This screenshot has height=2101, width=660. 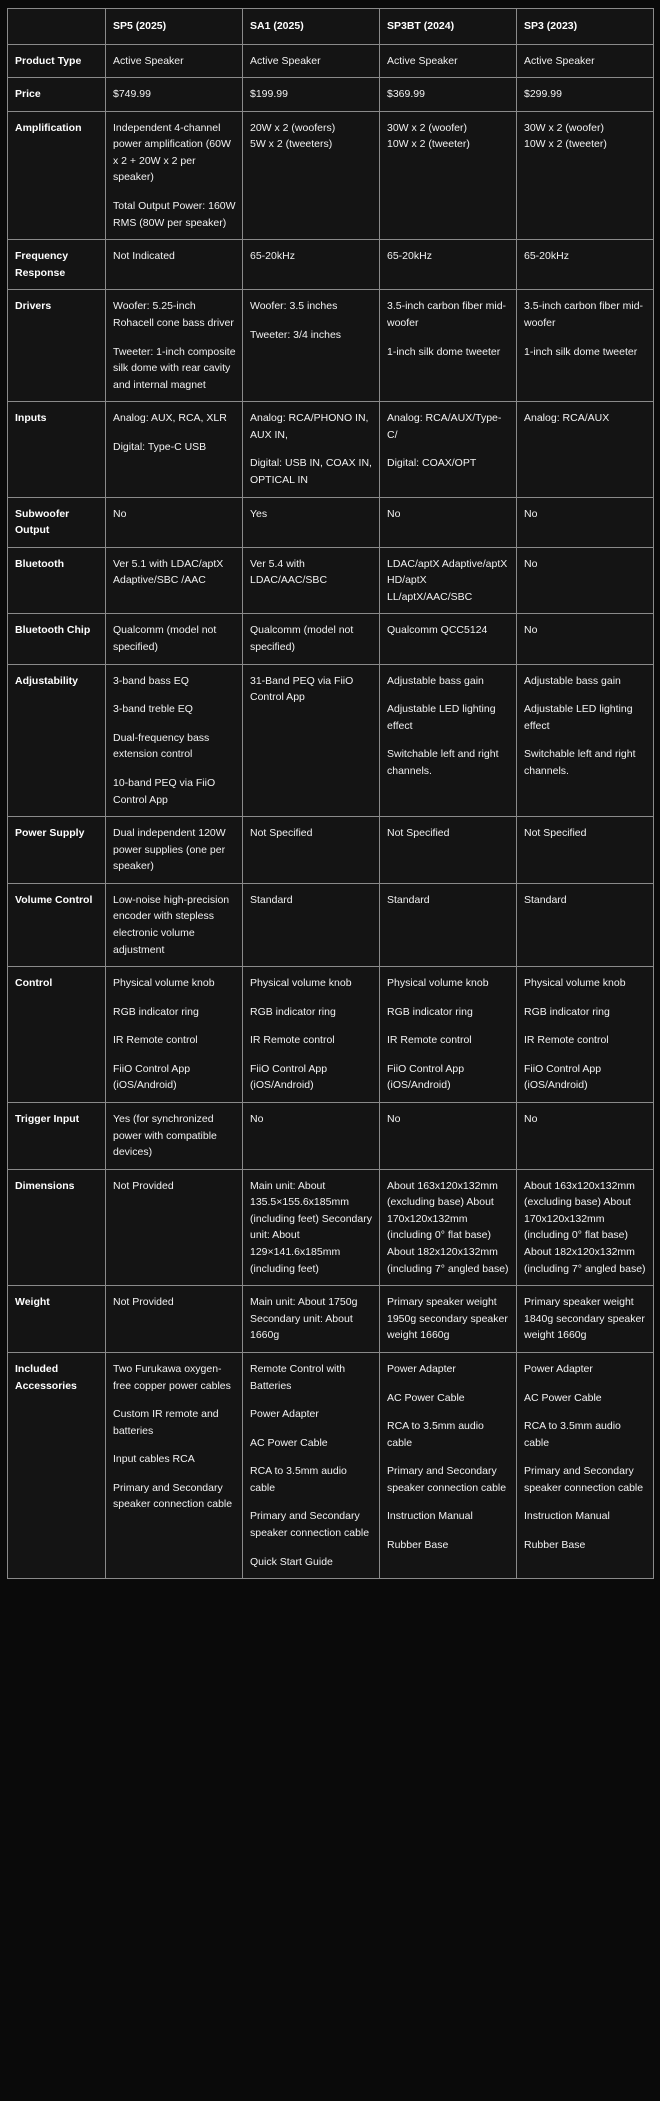 I want to click on cell-paragraph: RCA to 3.5mm audio cable, so click(x=572, y=1434).